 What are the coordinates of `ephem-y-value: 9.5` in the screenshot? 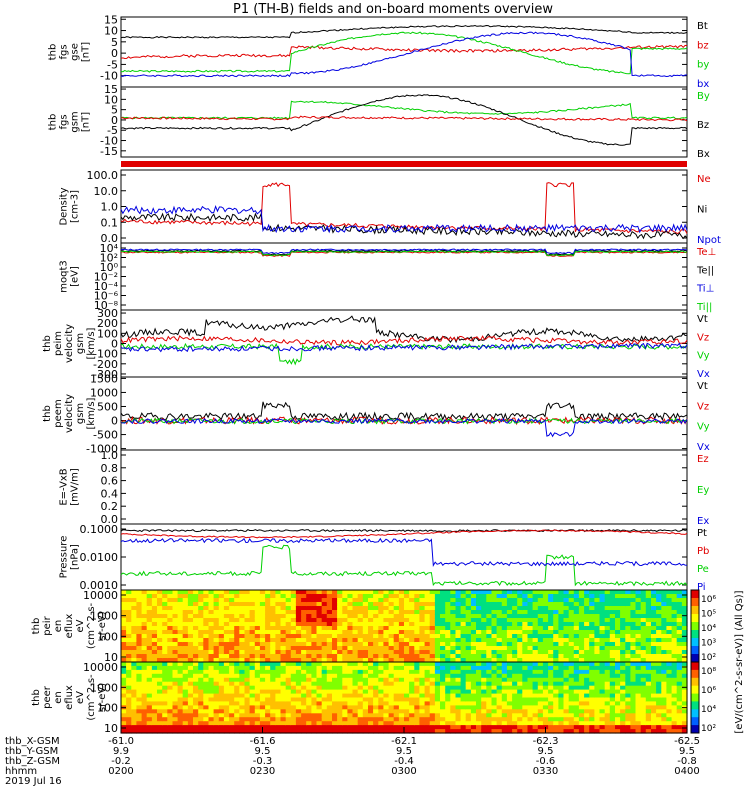 It's located at (263, 751).